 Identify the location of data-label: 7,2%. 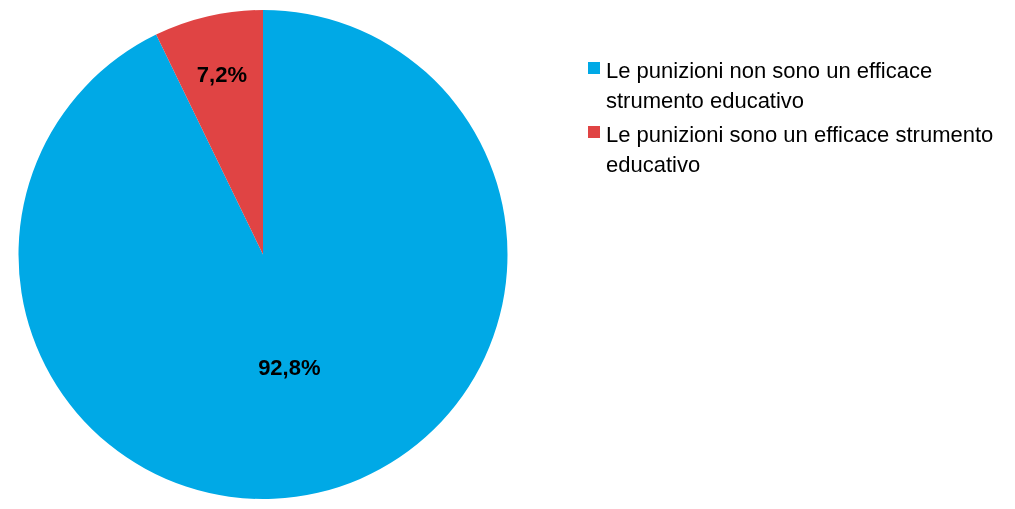
(221, 74).